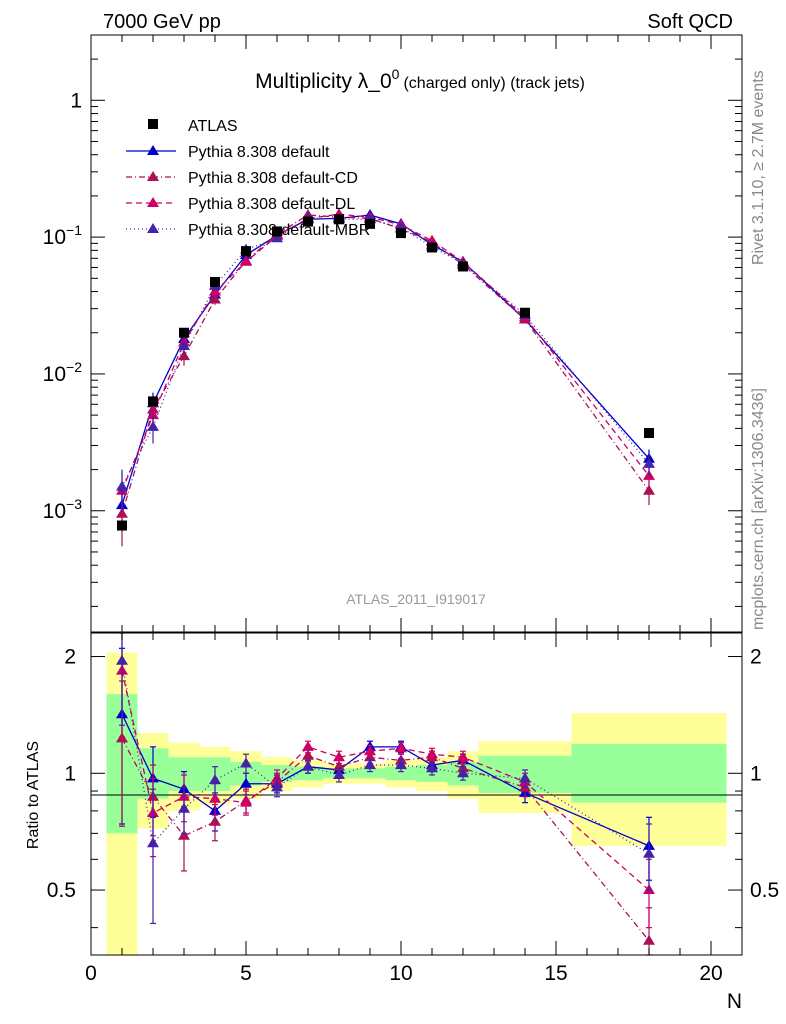 The width and height of the screenshot is (786, 1024). I want to click on energy-label: 7000 GeV pp, so click(162, 22).